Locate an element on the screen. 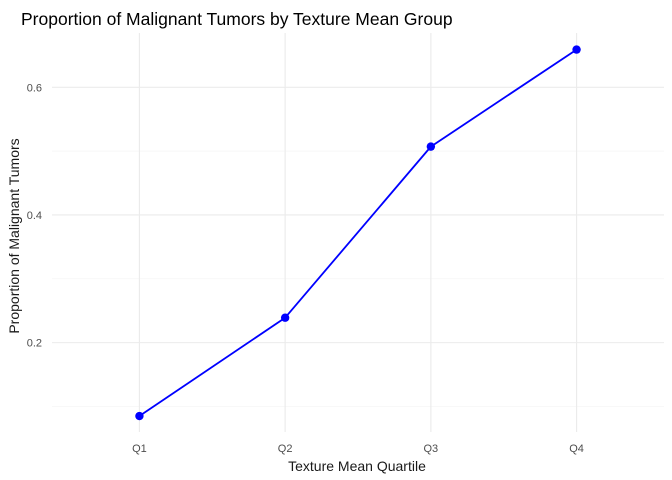  x-axis: Q1 Q2 Q3 Q4 is located at coordinates (358, 449).